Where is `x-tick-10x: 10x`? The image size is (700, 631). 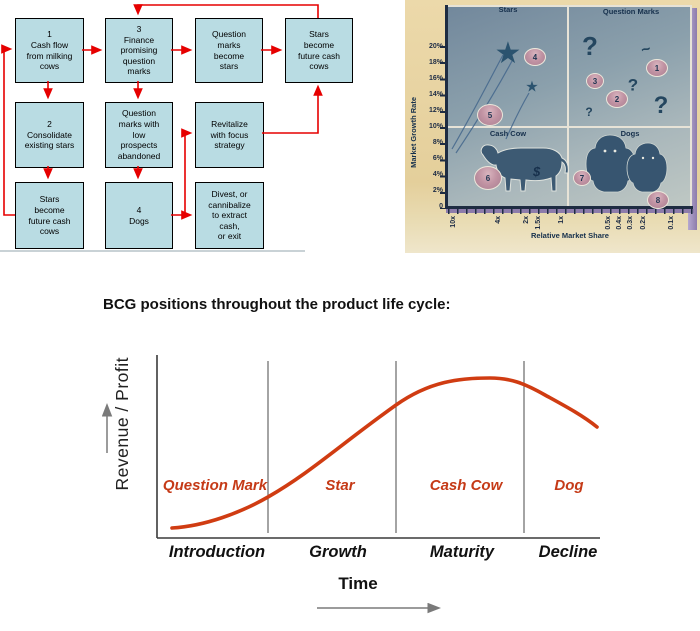
x-tick-10x: 10x is located at coordinates (453, 222).